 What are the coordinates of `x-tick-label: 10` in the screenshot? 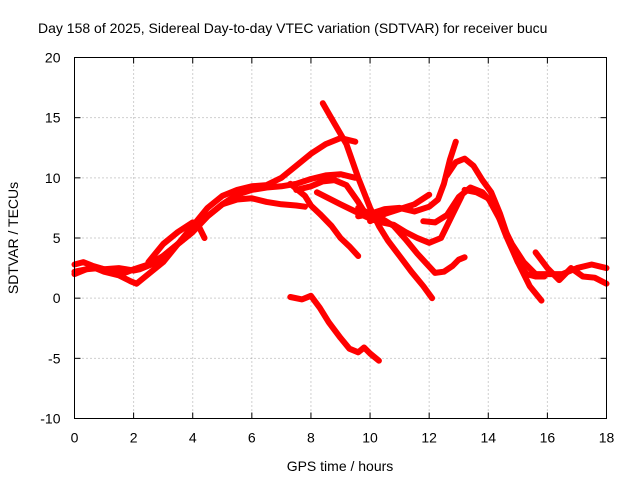 It's located at (370, 438).